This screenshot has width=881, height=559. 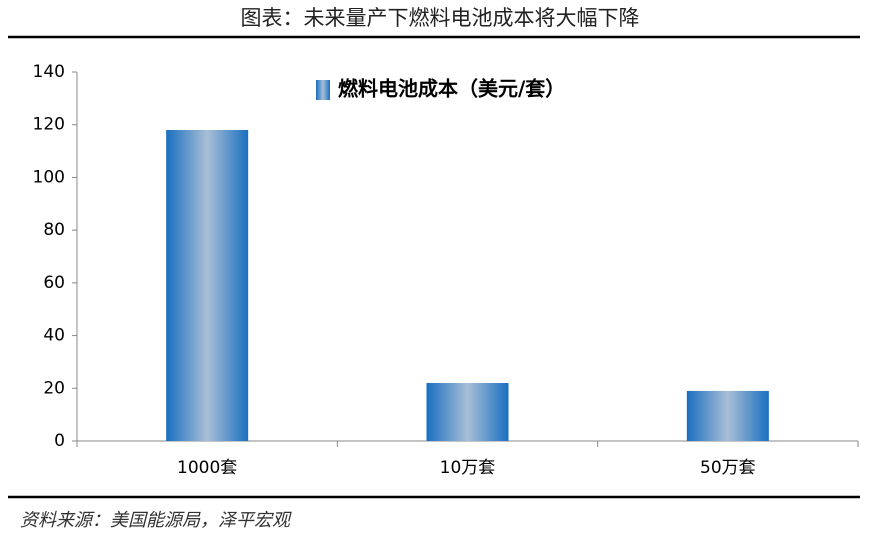 I want to click on y-tick-label: 80, so click(x=54, y=230).